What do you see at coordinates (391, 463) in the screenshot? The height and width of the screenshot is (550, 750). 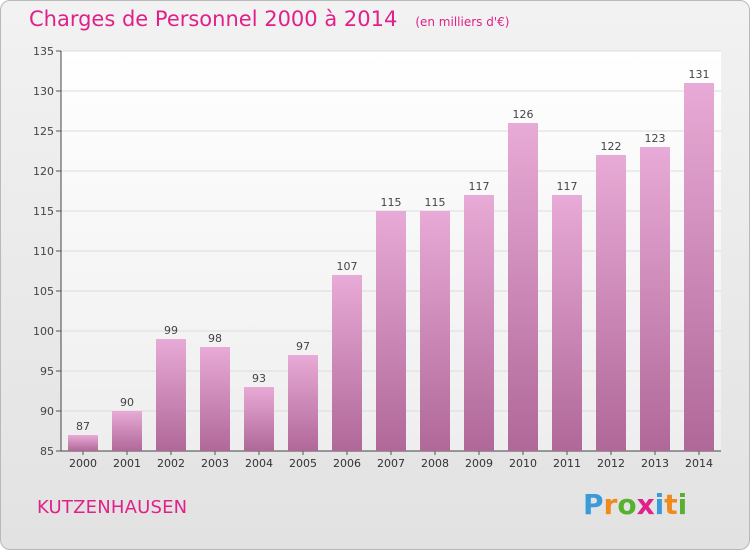 I see `x-tick-label: 2007` at bounding box center [391, 463].